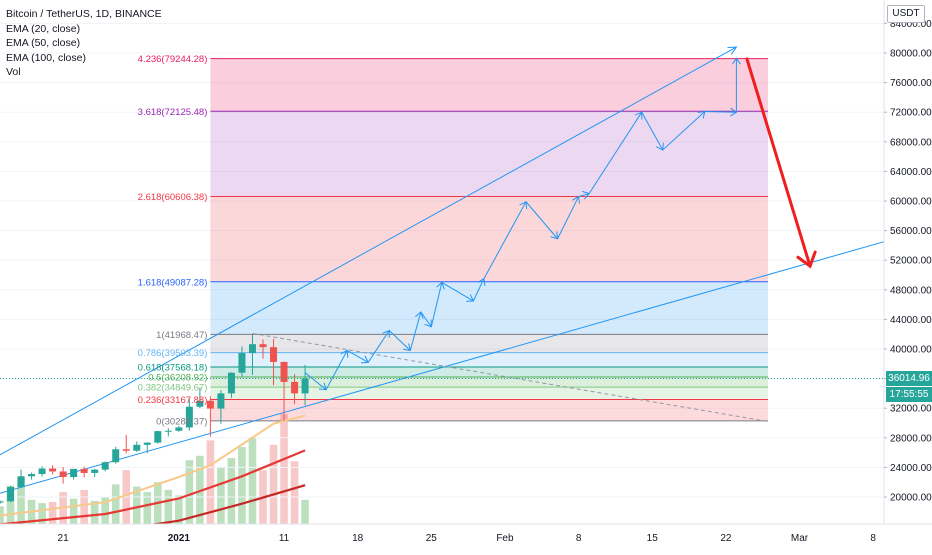 The image size is (932, 555). Describe the element at coordinates (466, 537) in the screenshot. I see `time-axis` at that location.